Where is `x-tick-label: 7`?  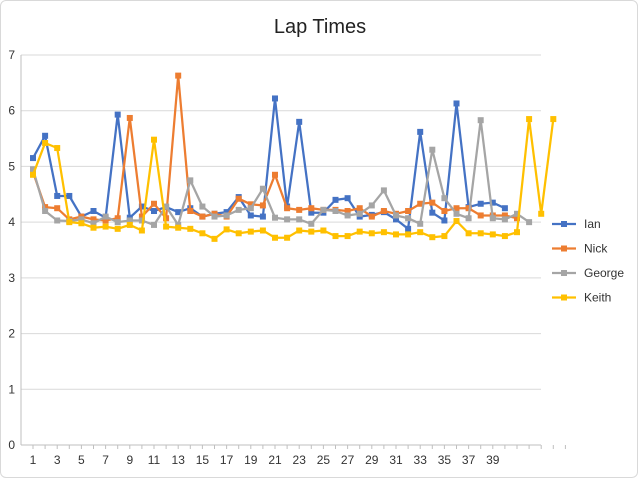
x-tick-label: 7 is located at coordinates (105, 460).